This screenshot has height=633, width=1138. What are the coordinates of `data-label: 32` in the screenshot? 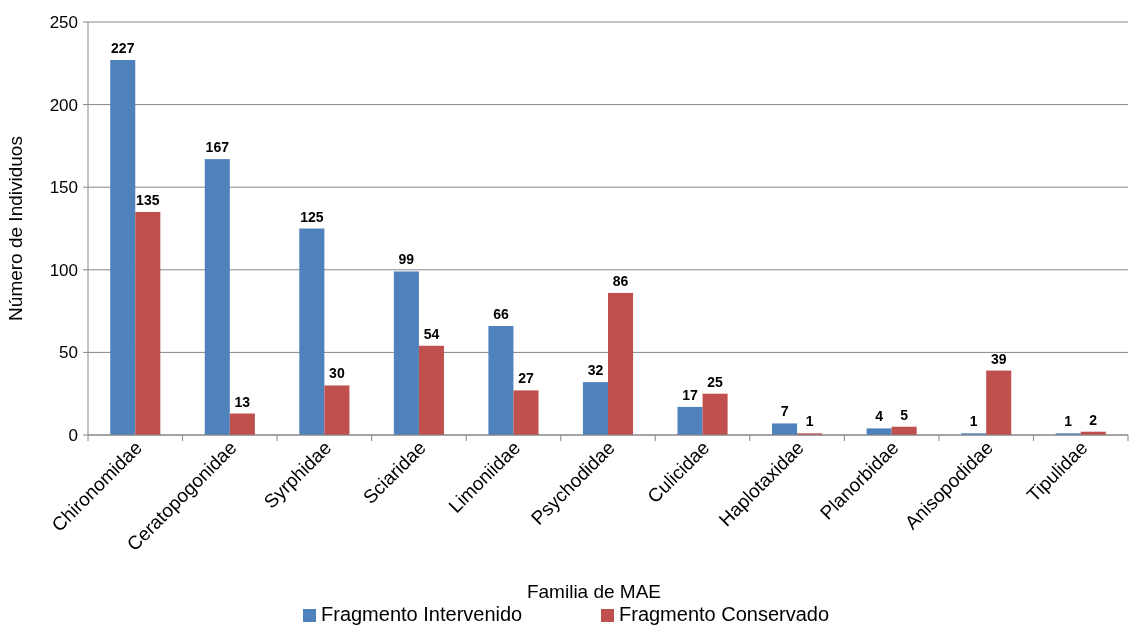 It's located at (595, 370).